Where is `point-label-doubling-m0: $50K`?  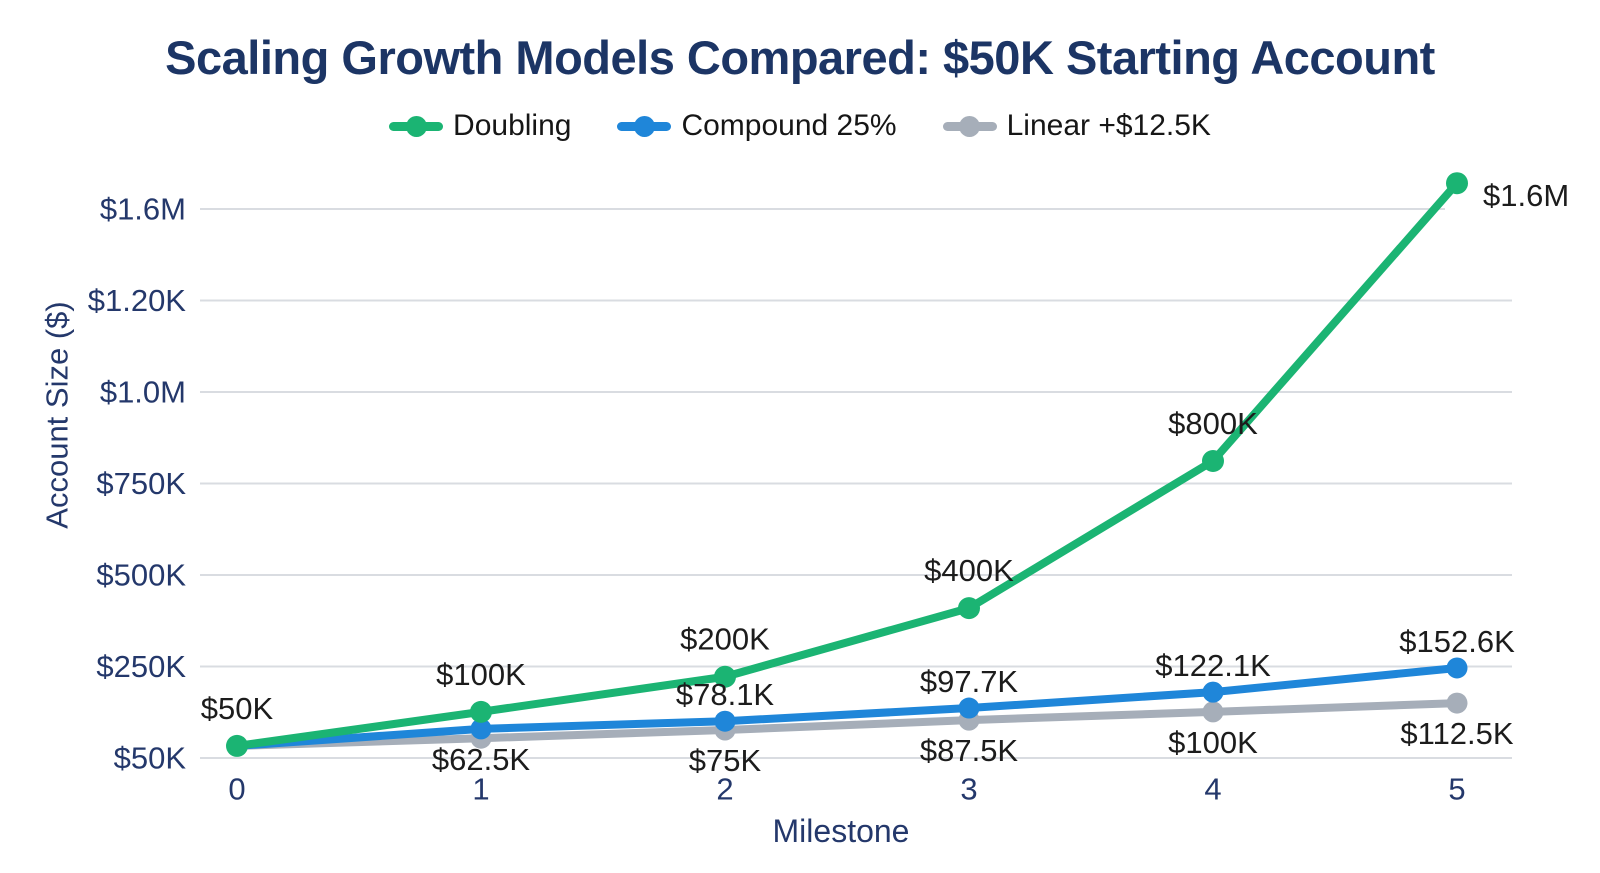 point-label-doubling-m0: $50K is located at coordinates (237, 708).